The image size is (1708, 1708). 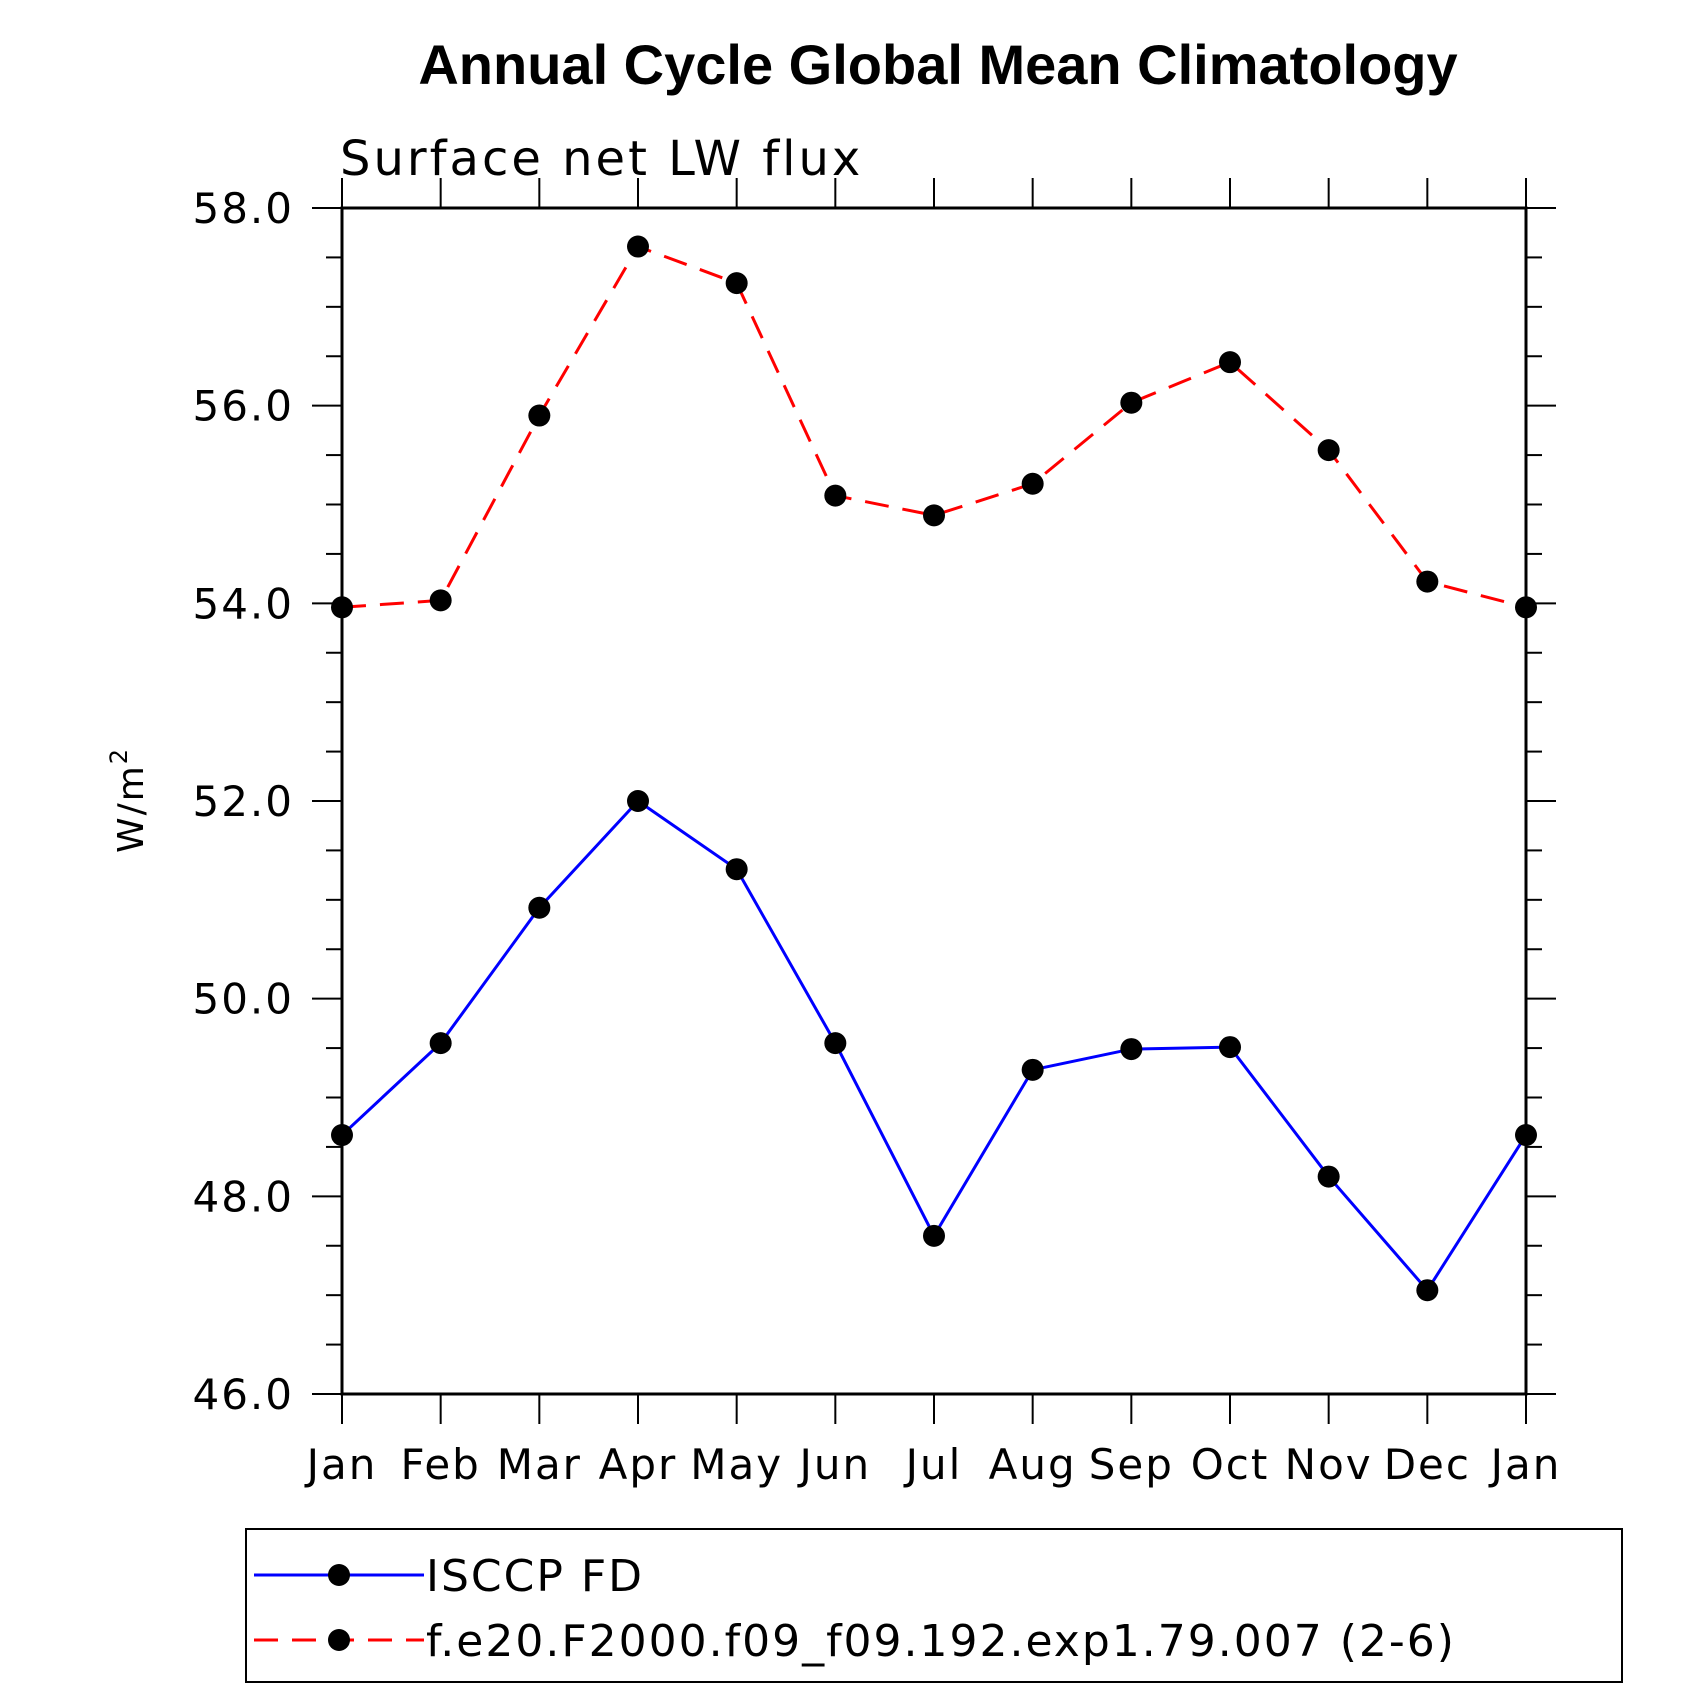 I want to click on y-tick-labels: 46.0 48.0 50.0 52.0 54.0 56.0 58.0, so click(x=243, y=801).